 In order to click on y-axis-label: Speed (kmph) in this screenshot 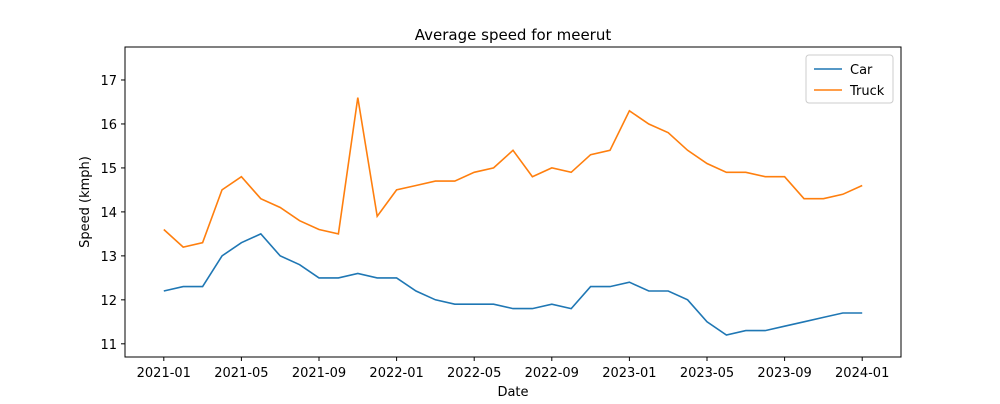, I will do `click(85, 202)`.